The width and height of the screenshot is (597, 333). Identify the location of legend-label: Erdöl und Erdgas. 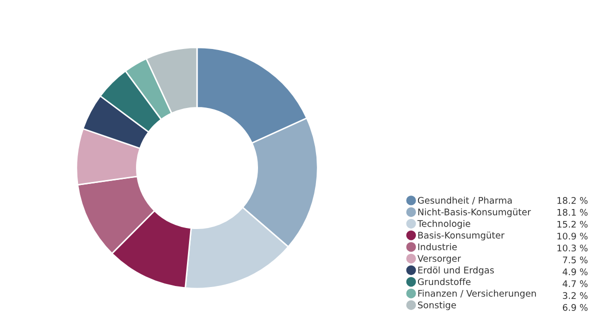
(456, 271).